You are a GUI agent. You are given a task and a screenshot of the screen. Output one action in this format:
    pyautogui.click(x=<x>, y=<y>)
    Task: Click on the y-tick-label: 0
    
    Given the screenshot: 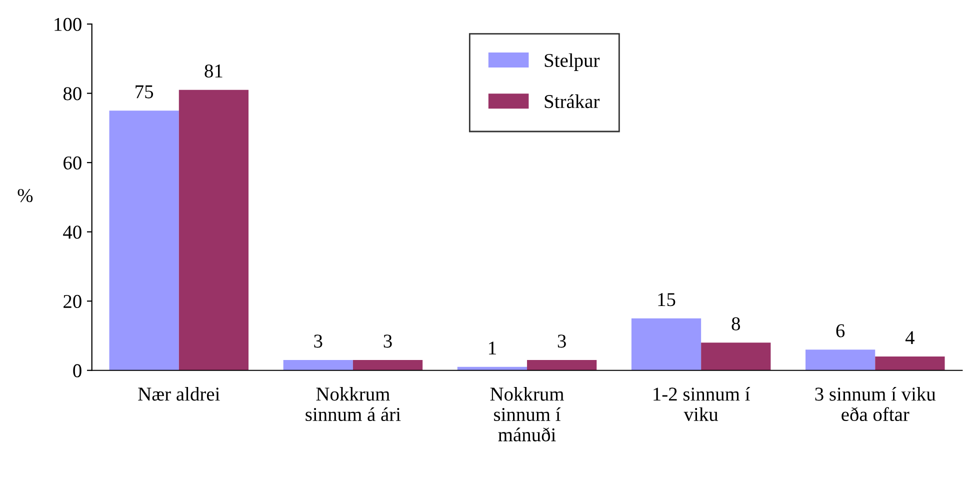 What is the action you would take?
    pyautogui.click(x=77, y=371)
    